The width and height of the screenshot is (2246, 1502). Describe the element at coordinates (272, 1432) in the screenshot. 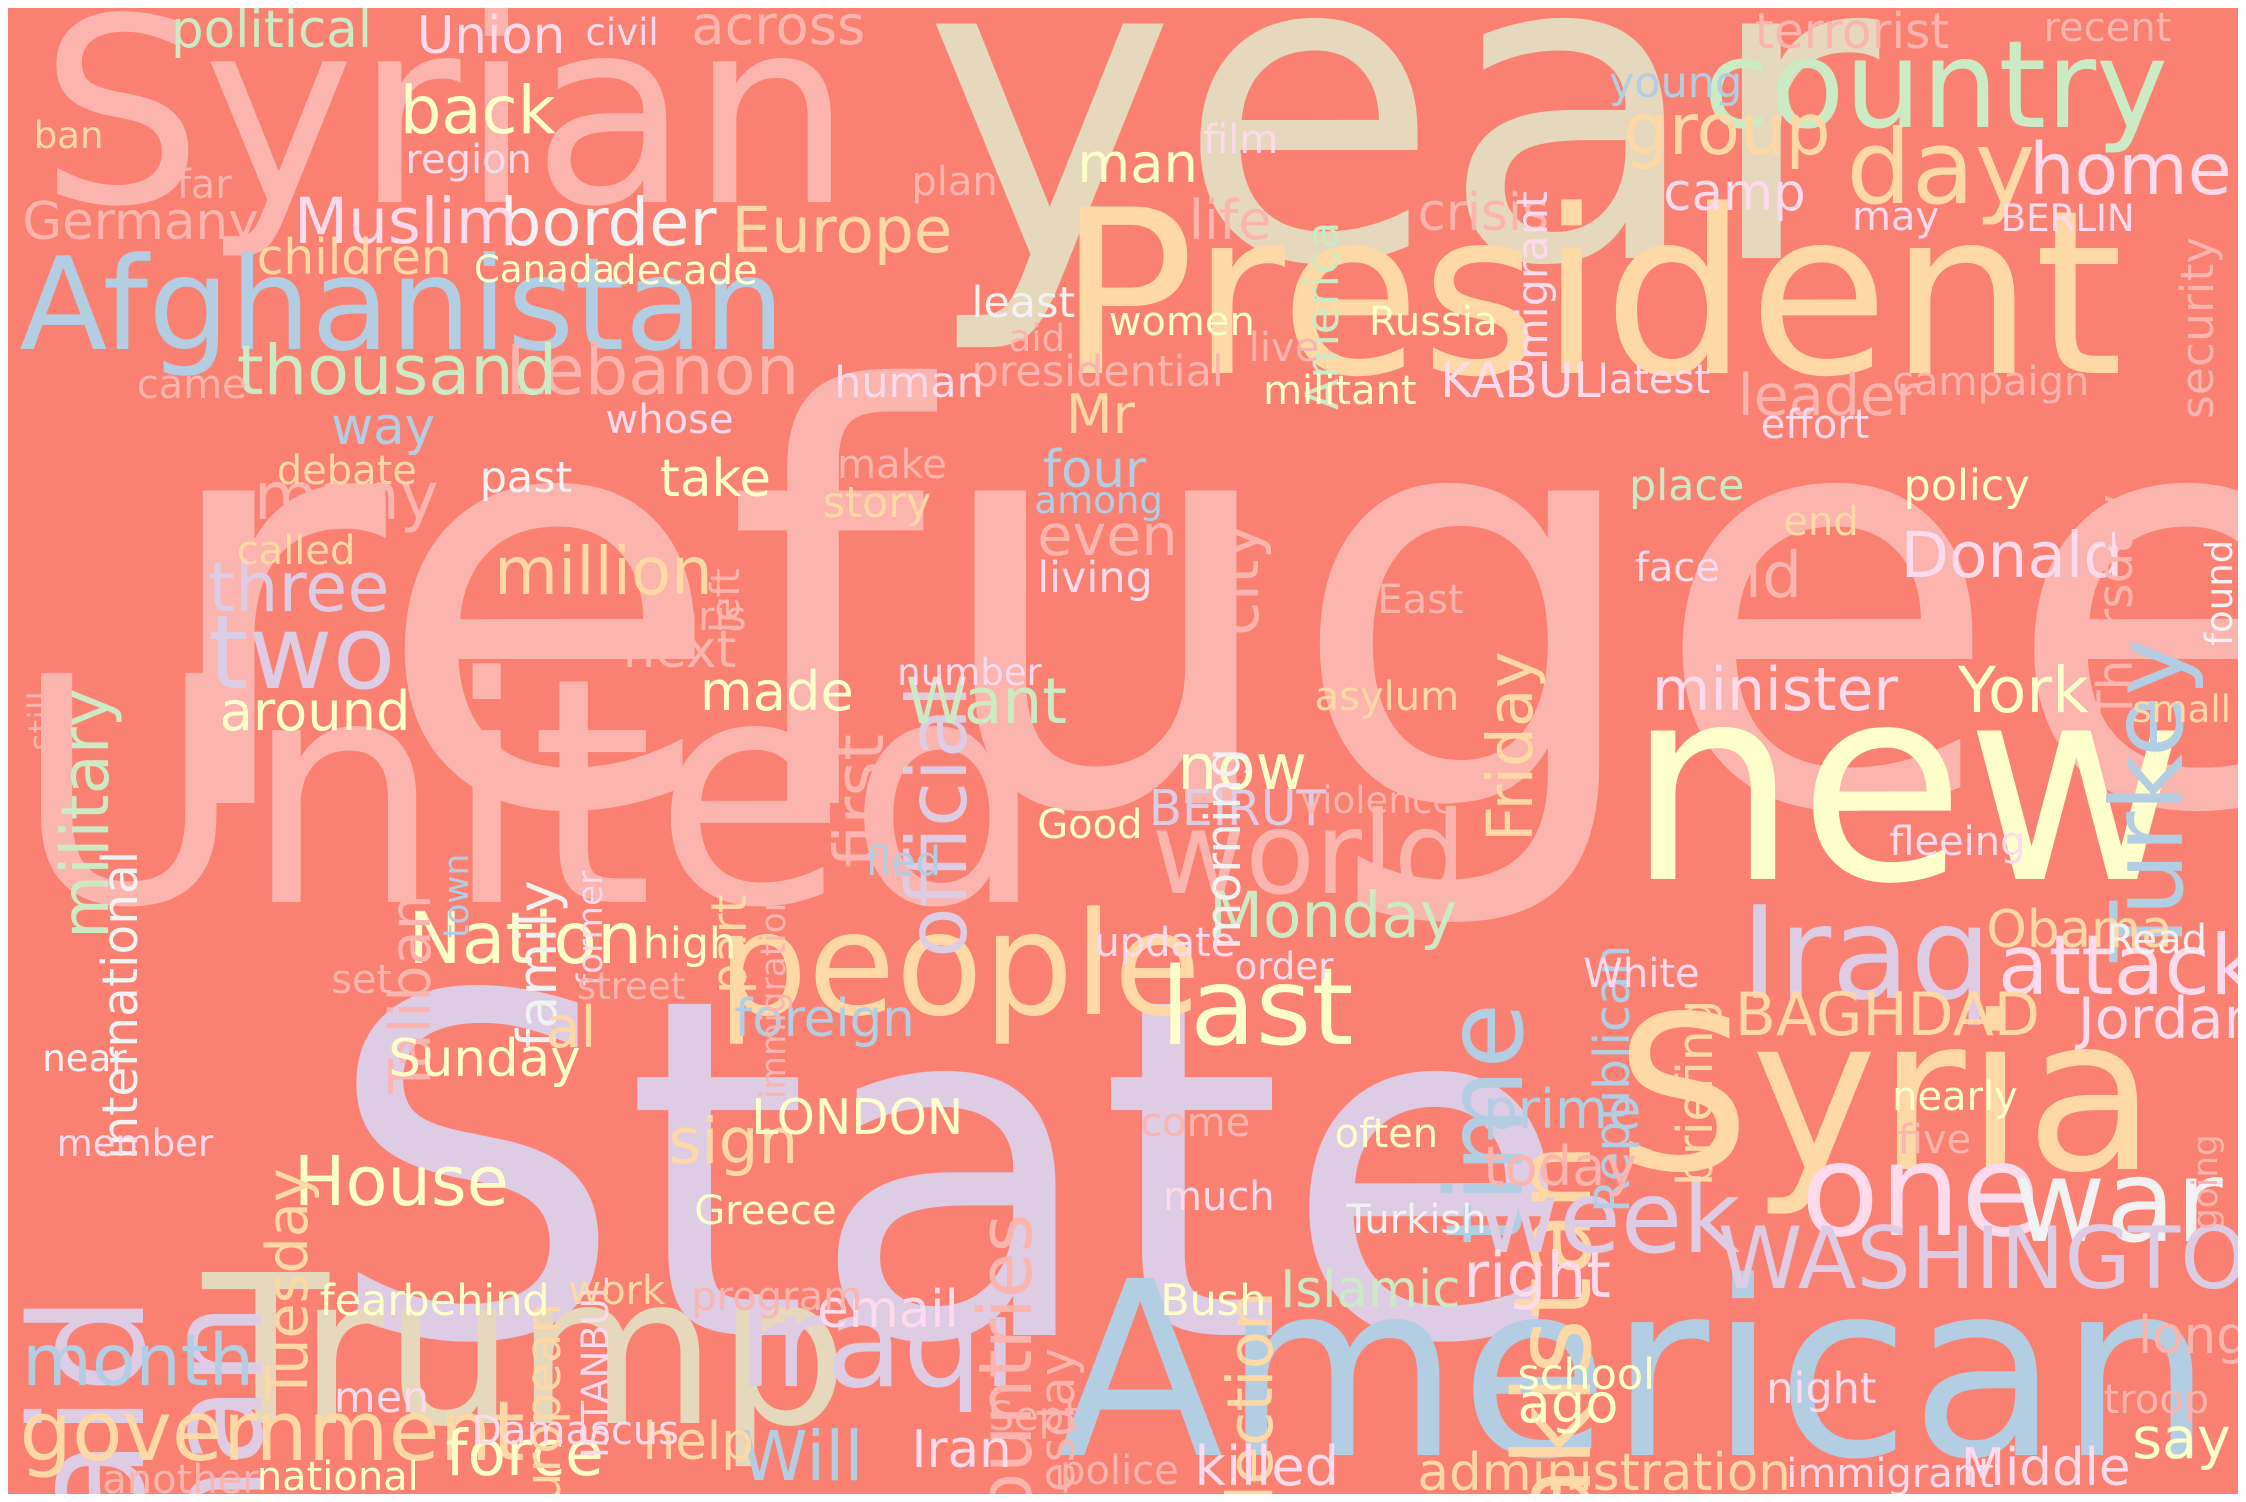

I see `cloud-word: government` at that location.